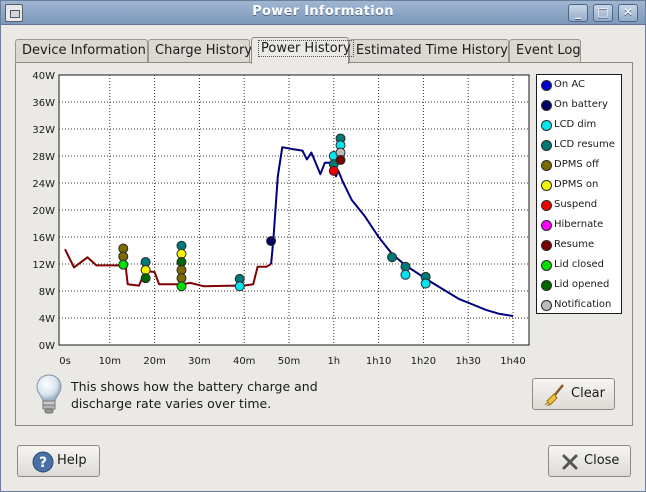 The width and height of the screenshot is (646, 492). What do you see at coordinates (576, 184) in the screenshot?
I see `legend-label: DPMS on` at bounding box center [576, 184].